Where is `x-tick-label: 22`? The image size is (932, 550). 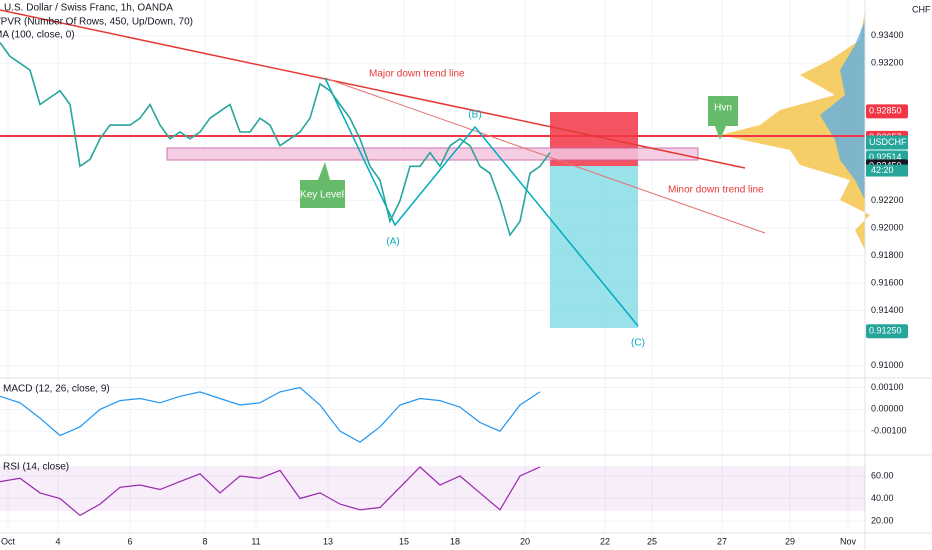
x-tick-label: 22 is located at coordinates (605, 541).